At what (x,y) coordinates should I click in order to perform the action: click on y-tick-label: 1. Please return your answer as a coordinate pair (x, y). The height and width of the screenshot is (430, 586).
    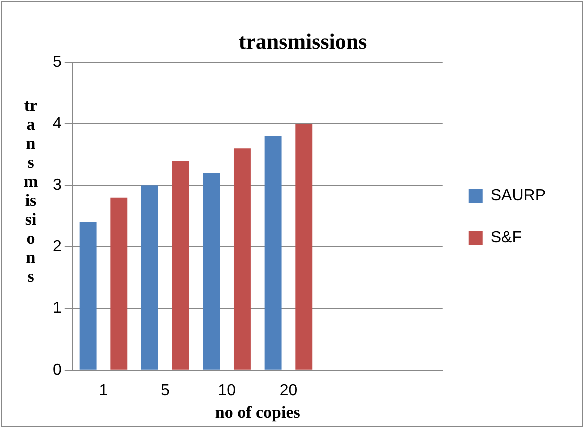
    Looking at the image, I should click on (57, 309).